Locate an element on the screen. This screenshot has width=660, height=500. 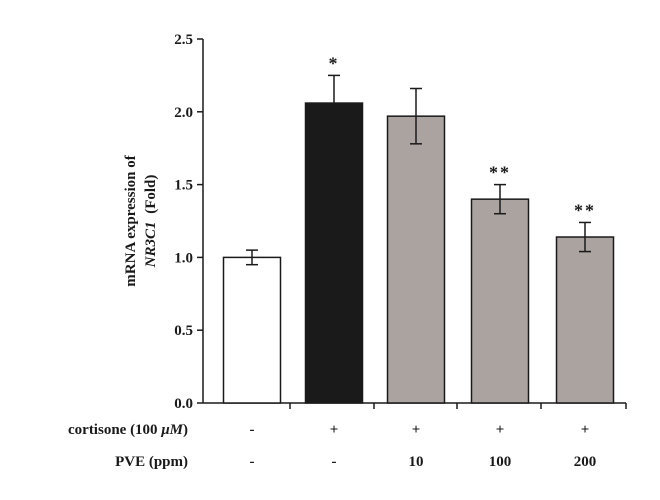
y-tick-label: 2.0 is located at coordinates (183, 113).